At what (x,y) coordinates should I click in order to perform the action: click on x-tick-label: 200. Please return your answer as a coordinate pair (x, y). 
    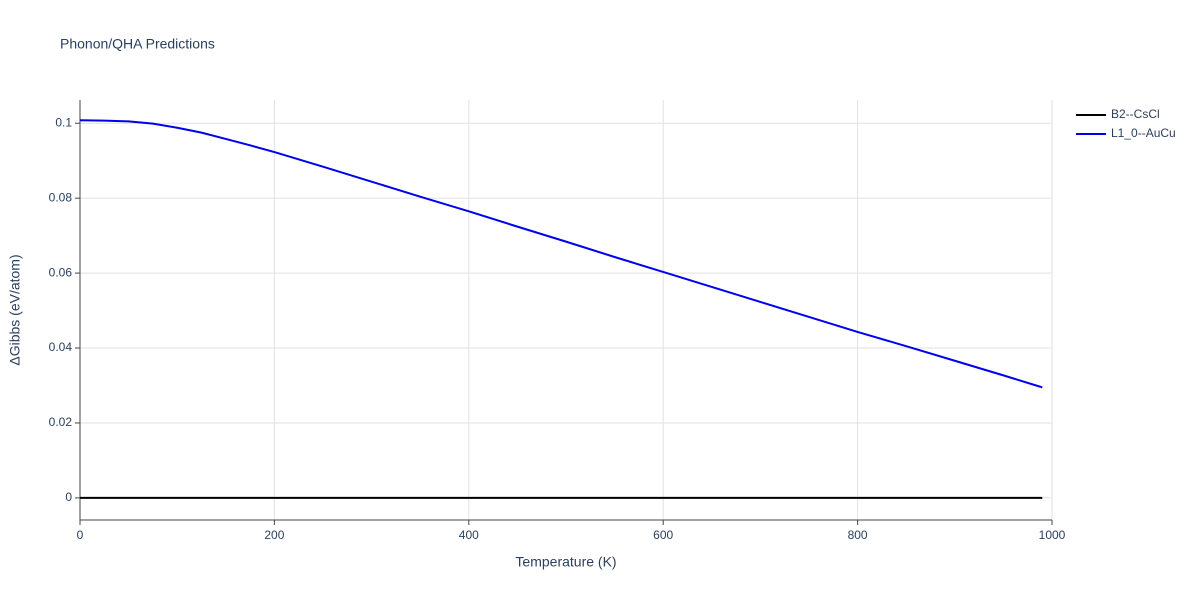
    Looking at the image, I should click on (274, 535).